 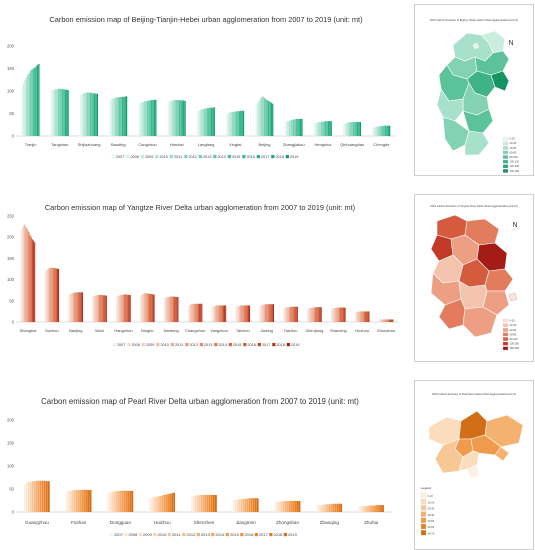 I want to click on x-tick-label: Zhenjiang, so click(x=315, y=330).